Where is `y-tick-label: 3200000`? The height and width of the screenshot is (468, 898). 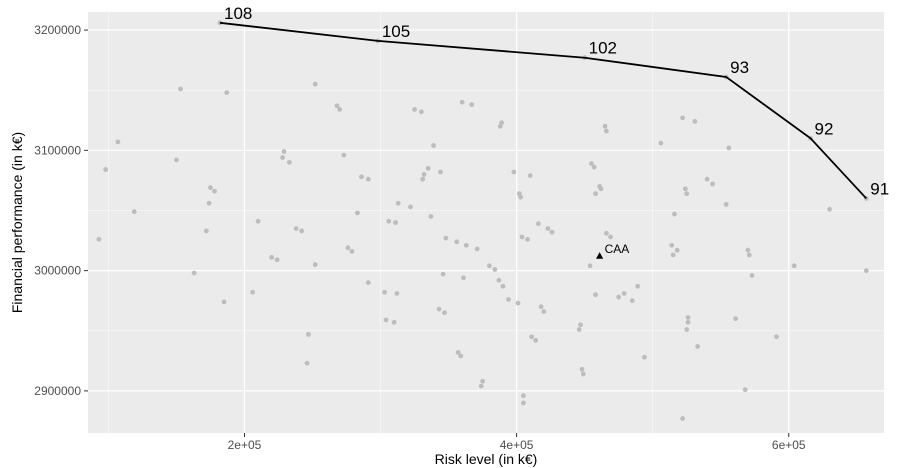 y-tick-label: 3200000 is located at coordinates (57, 30).